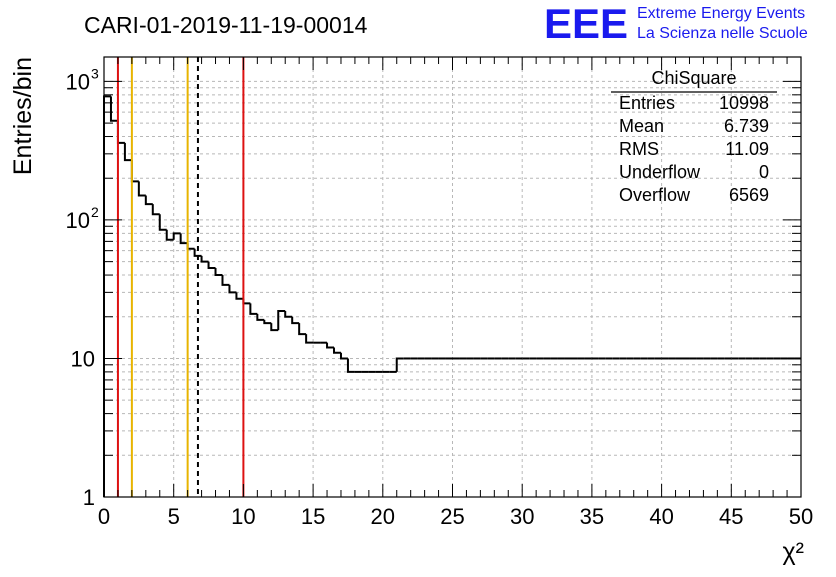 The height and width of the screenshot is (577, 836). What do you see at coordinates (801, 516) in the screenshot?
I see `x-tick-label: 50` at bounding box center [801, 516].